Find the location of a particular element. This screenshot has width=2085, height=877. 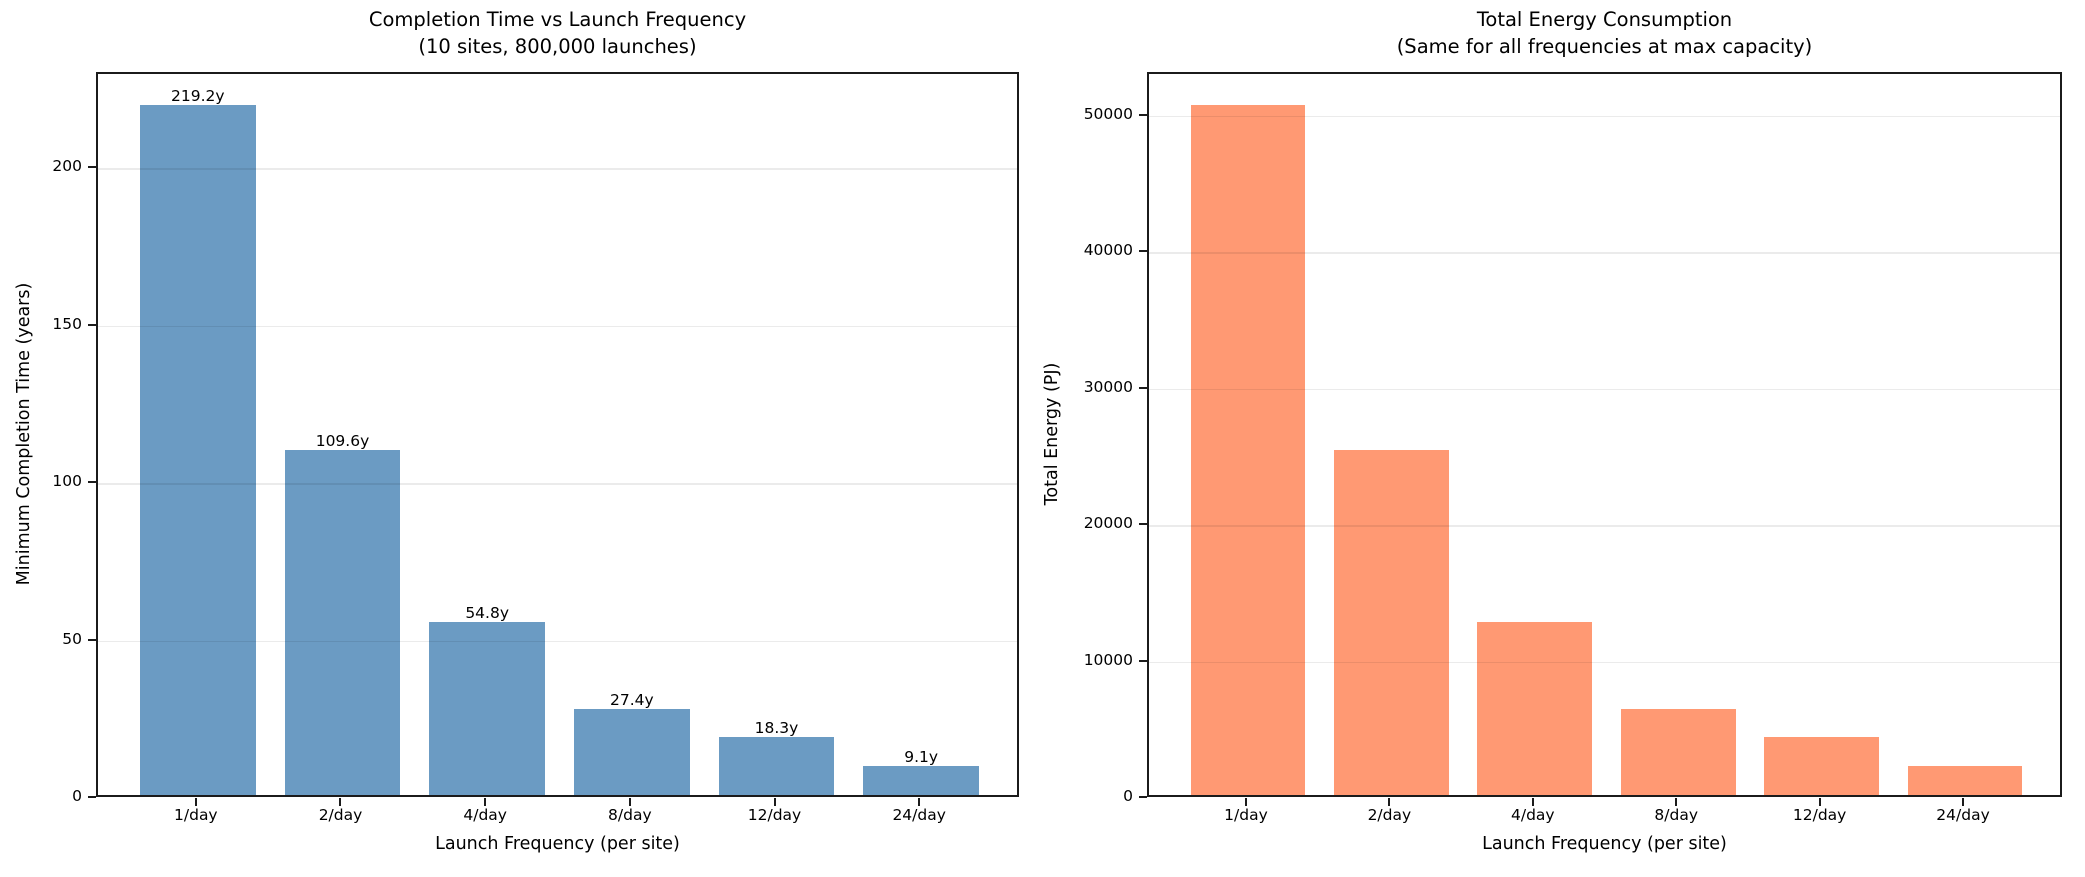

y-tick-label: 40000 is located at coordinates (1108, 250).